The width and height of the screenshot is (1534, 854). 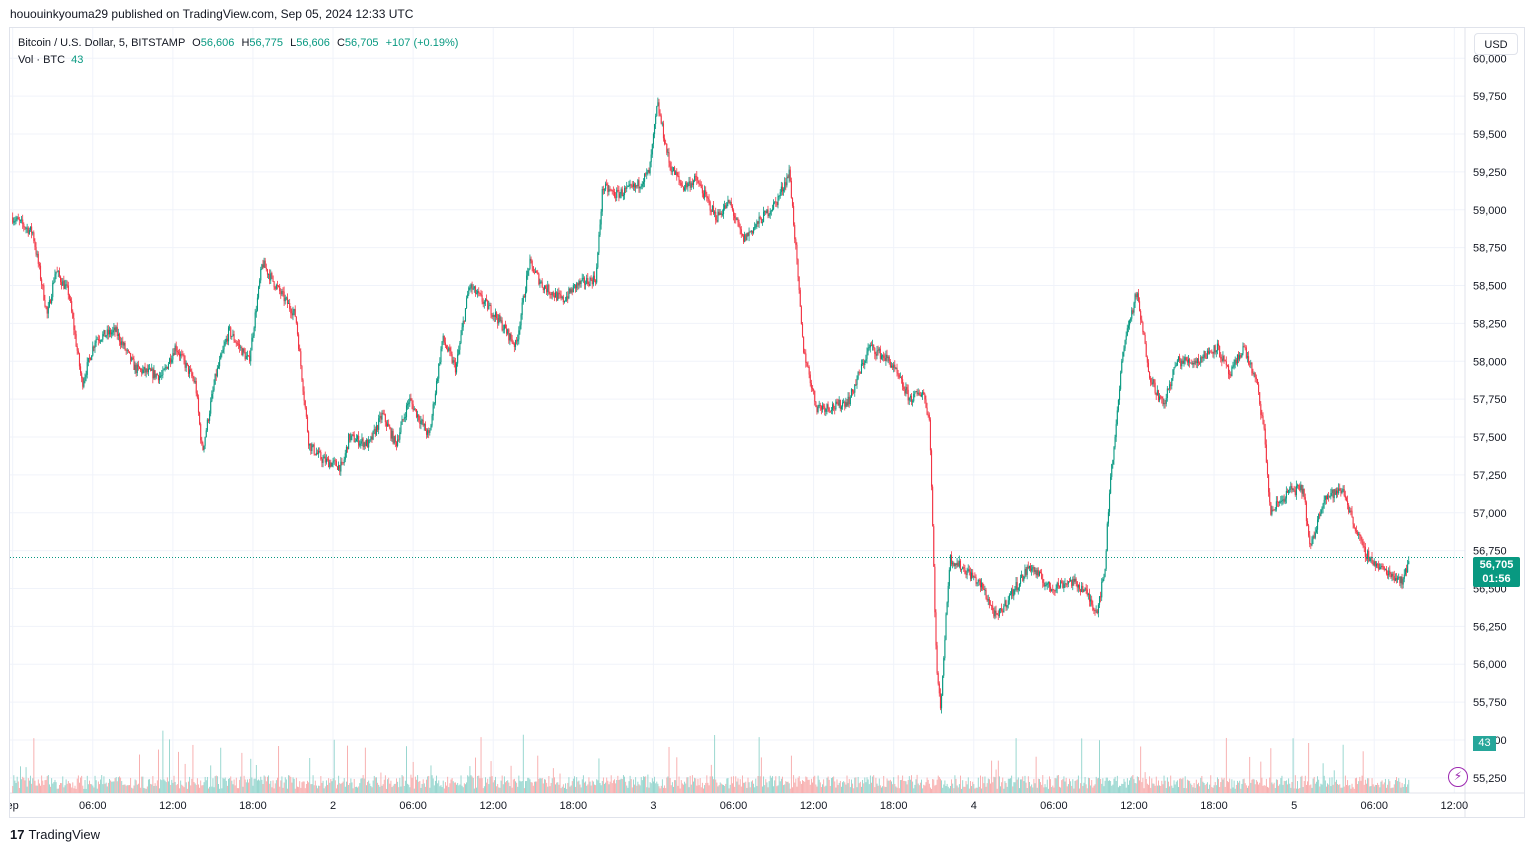 I want to click on currency-button: USD, so click(x=1496, y=44).